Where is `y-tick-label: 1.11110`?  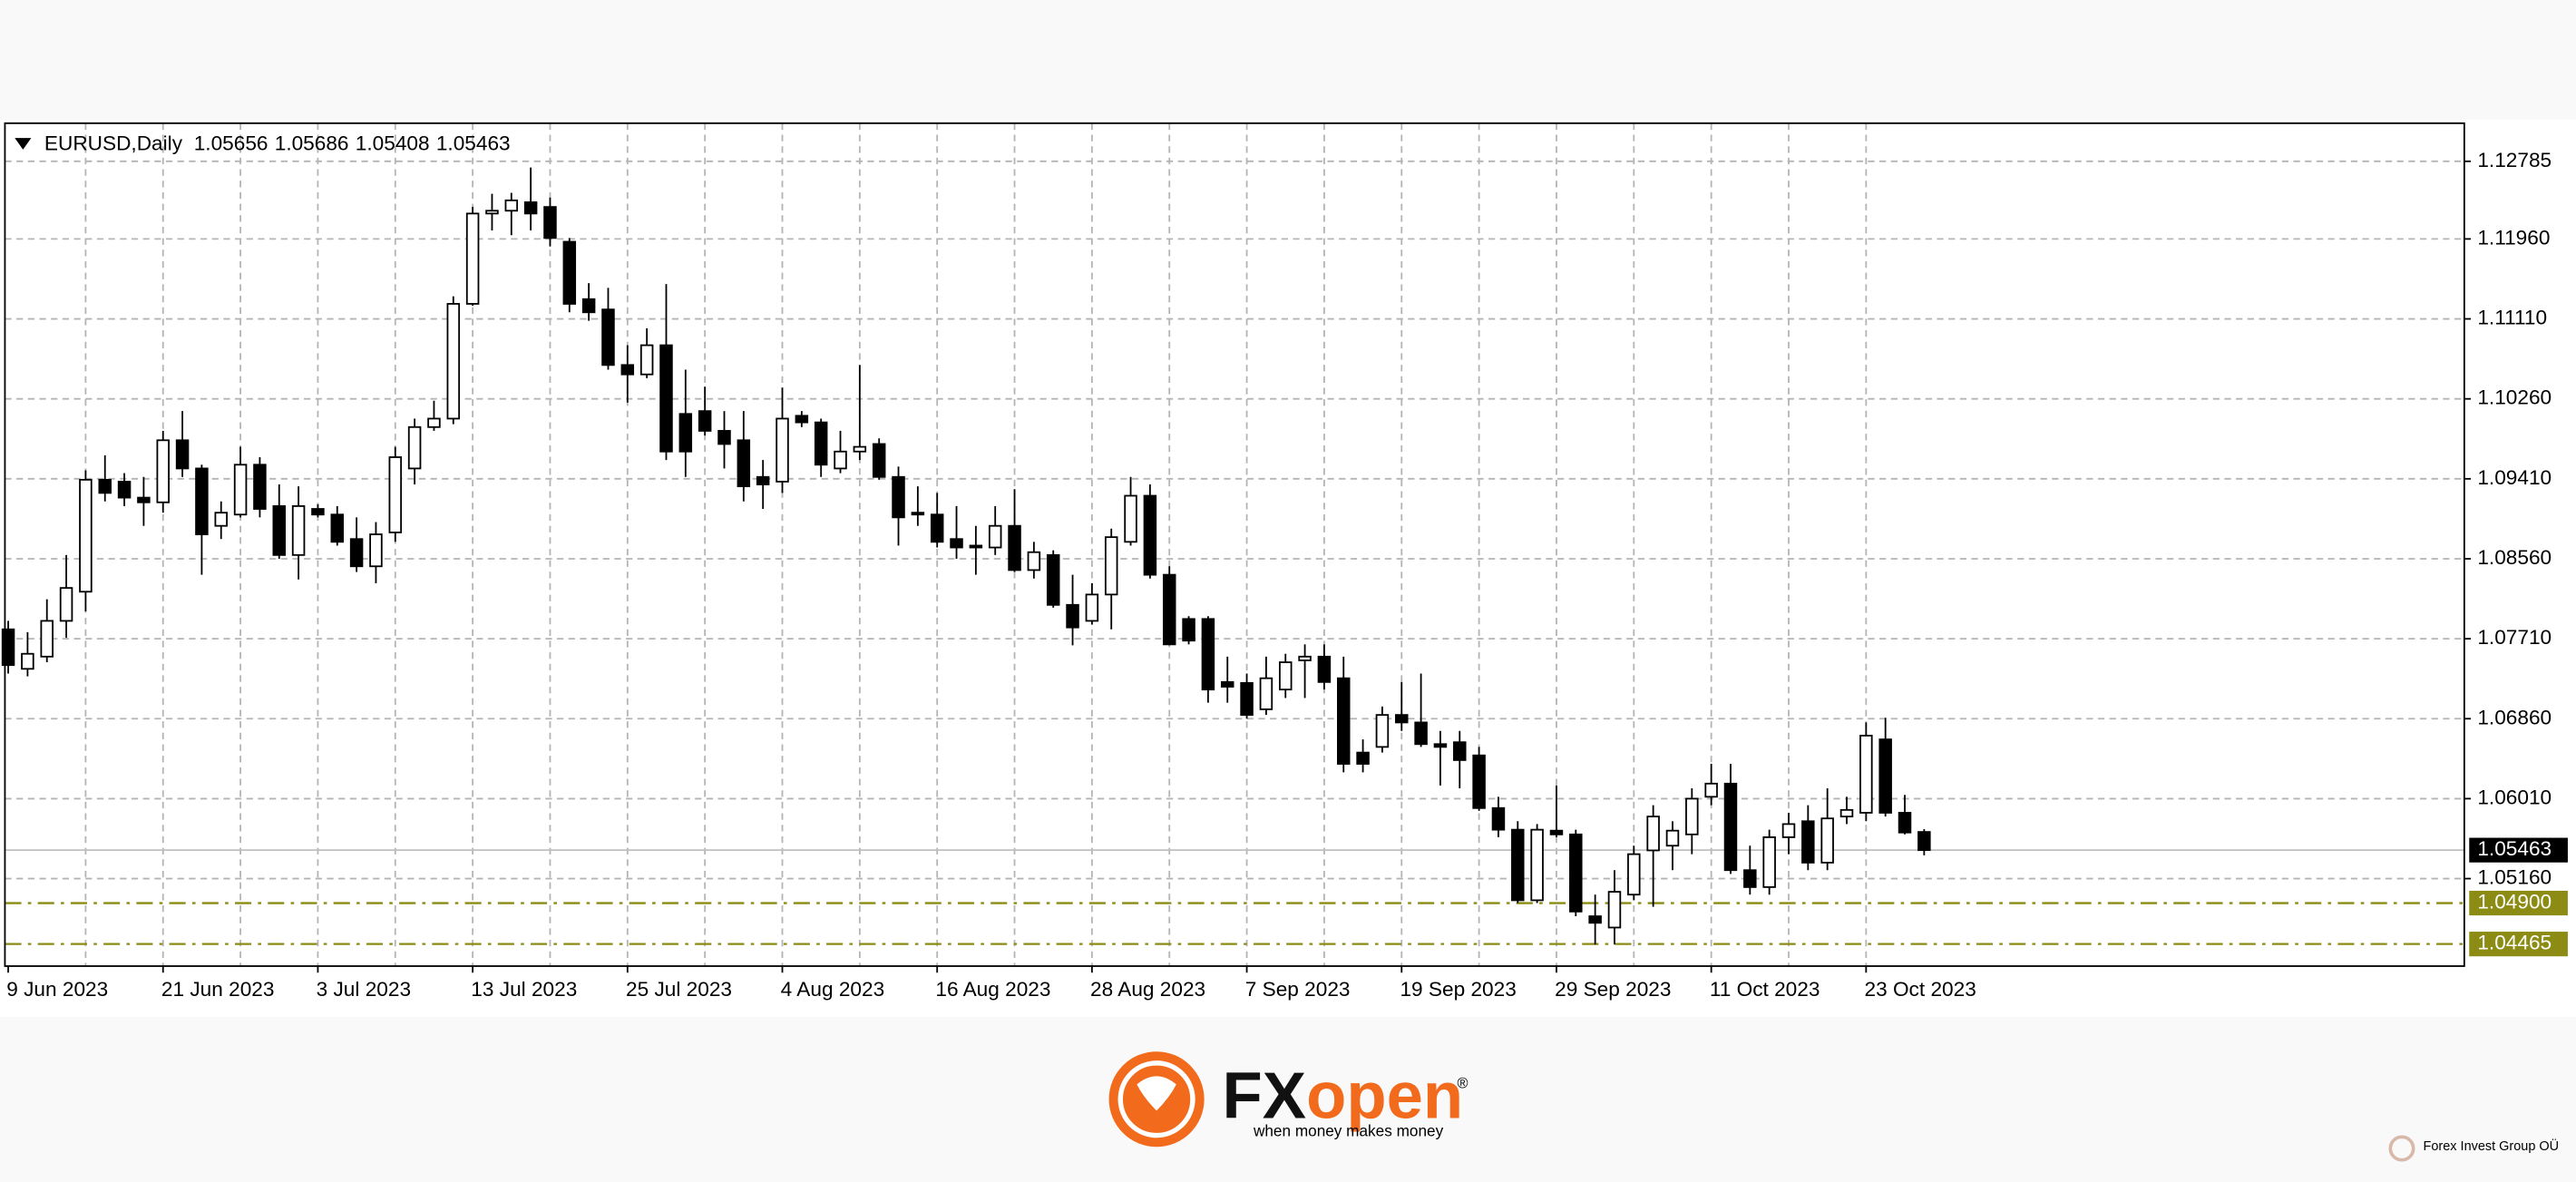 y-tick-label: 1.11110 is located at coordinates (2512, 318).